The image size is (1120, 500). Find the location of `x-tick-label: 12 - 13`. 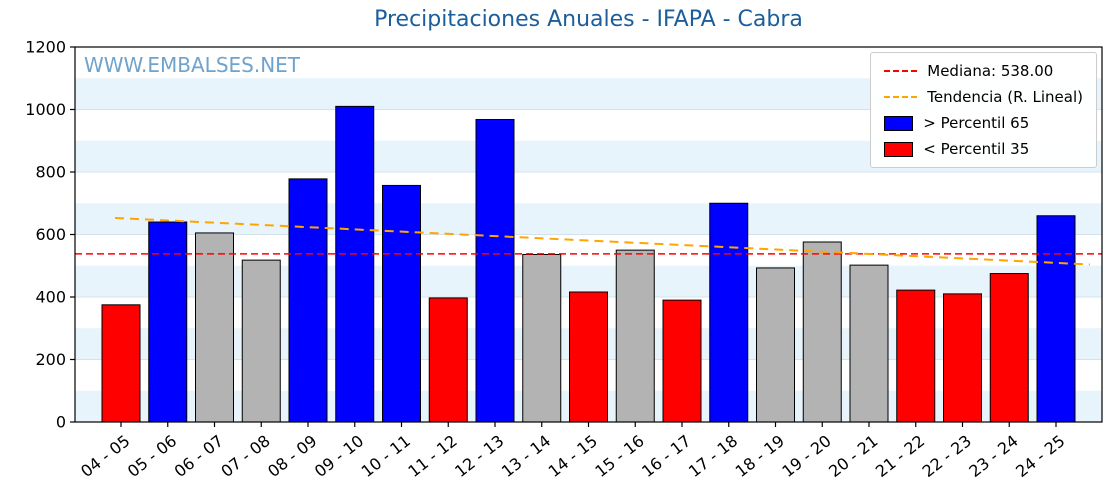

x-tick-label: 12 - 13 is located at coordinates (479, 456).